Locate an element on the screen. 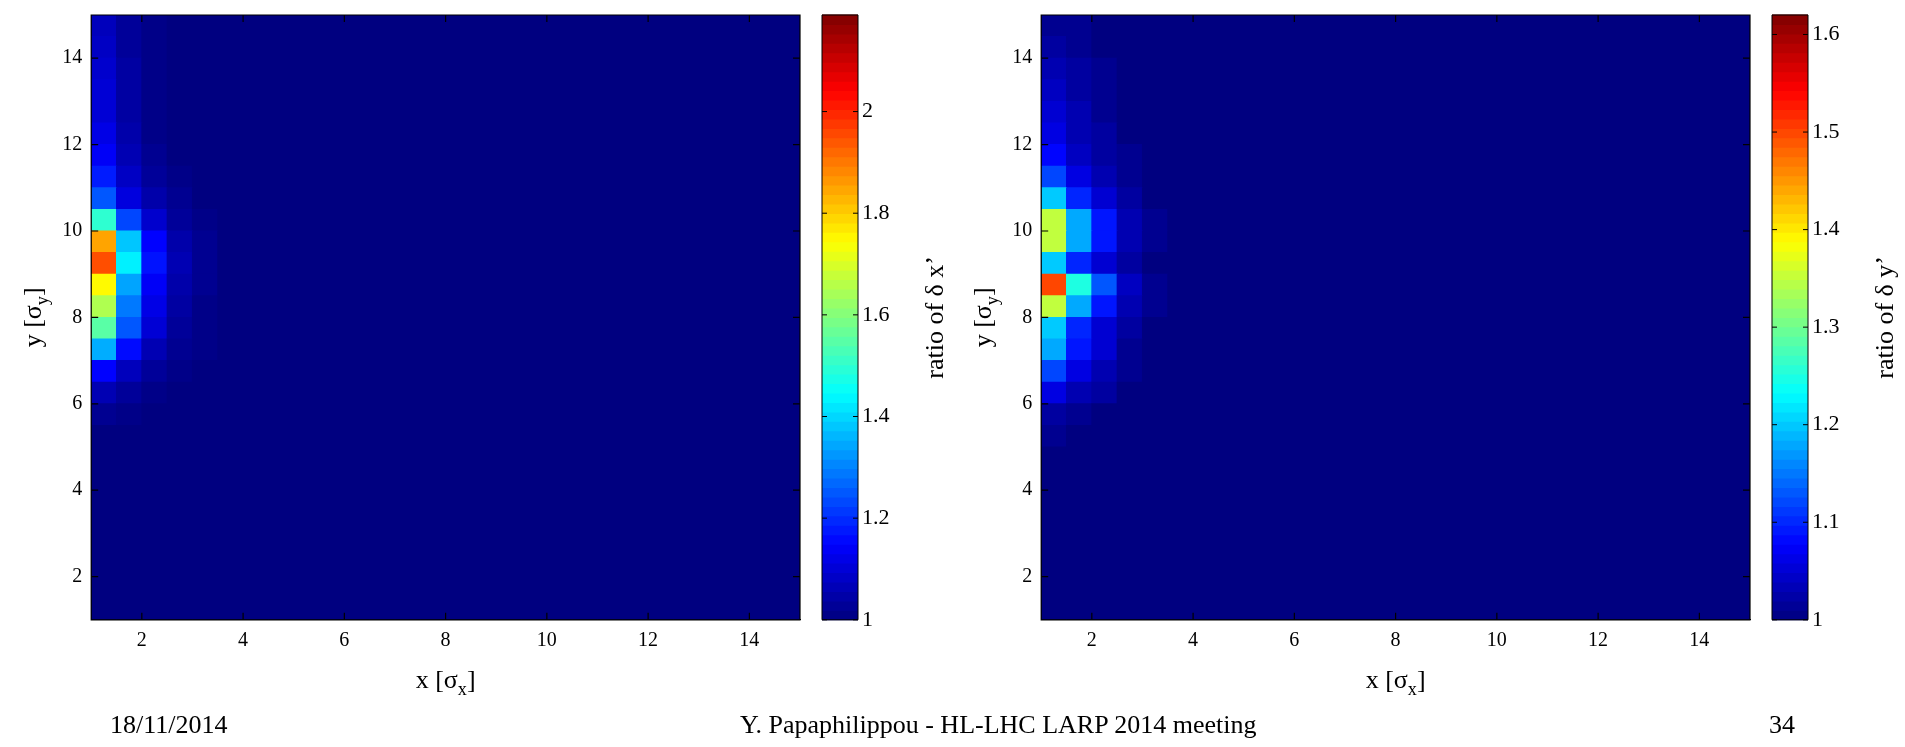 This screenshot has height=747, width=1905. text: 34 is located at coordinates (1782, 725).